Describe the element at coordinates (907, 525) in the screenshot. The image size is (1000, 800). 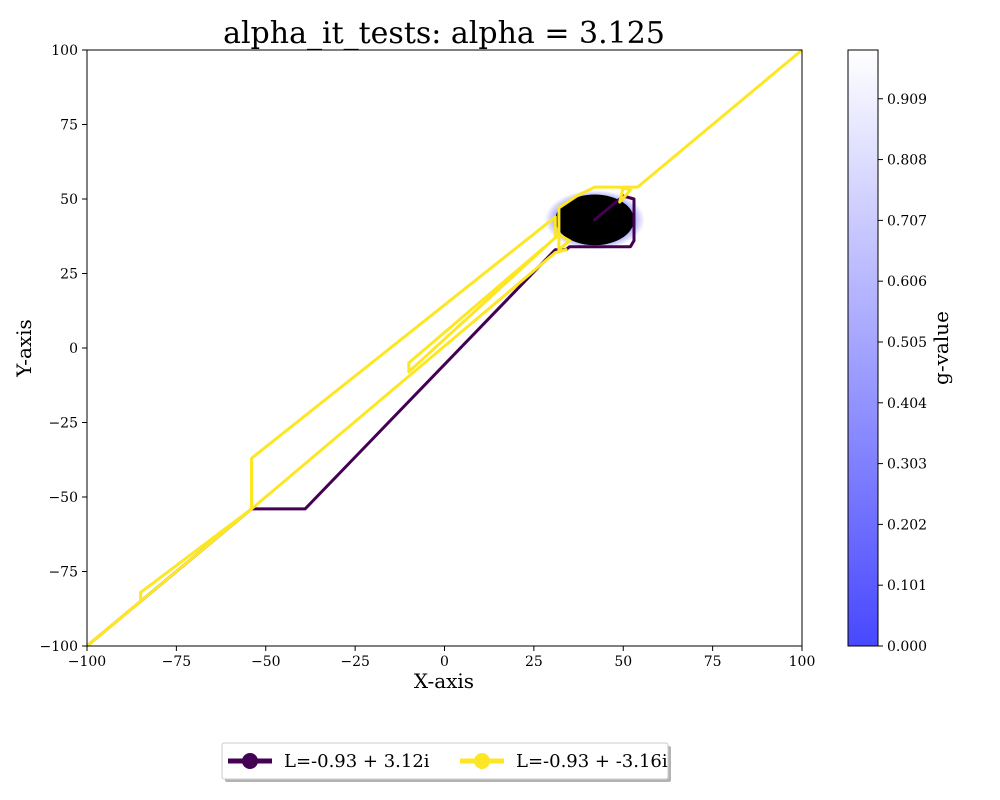
I see `colorbar-tick-label: 0.202` at that location.